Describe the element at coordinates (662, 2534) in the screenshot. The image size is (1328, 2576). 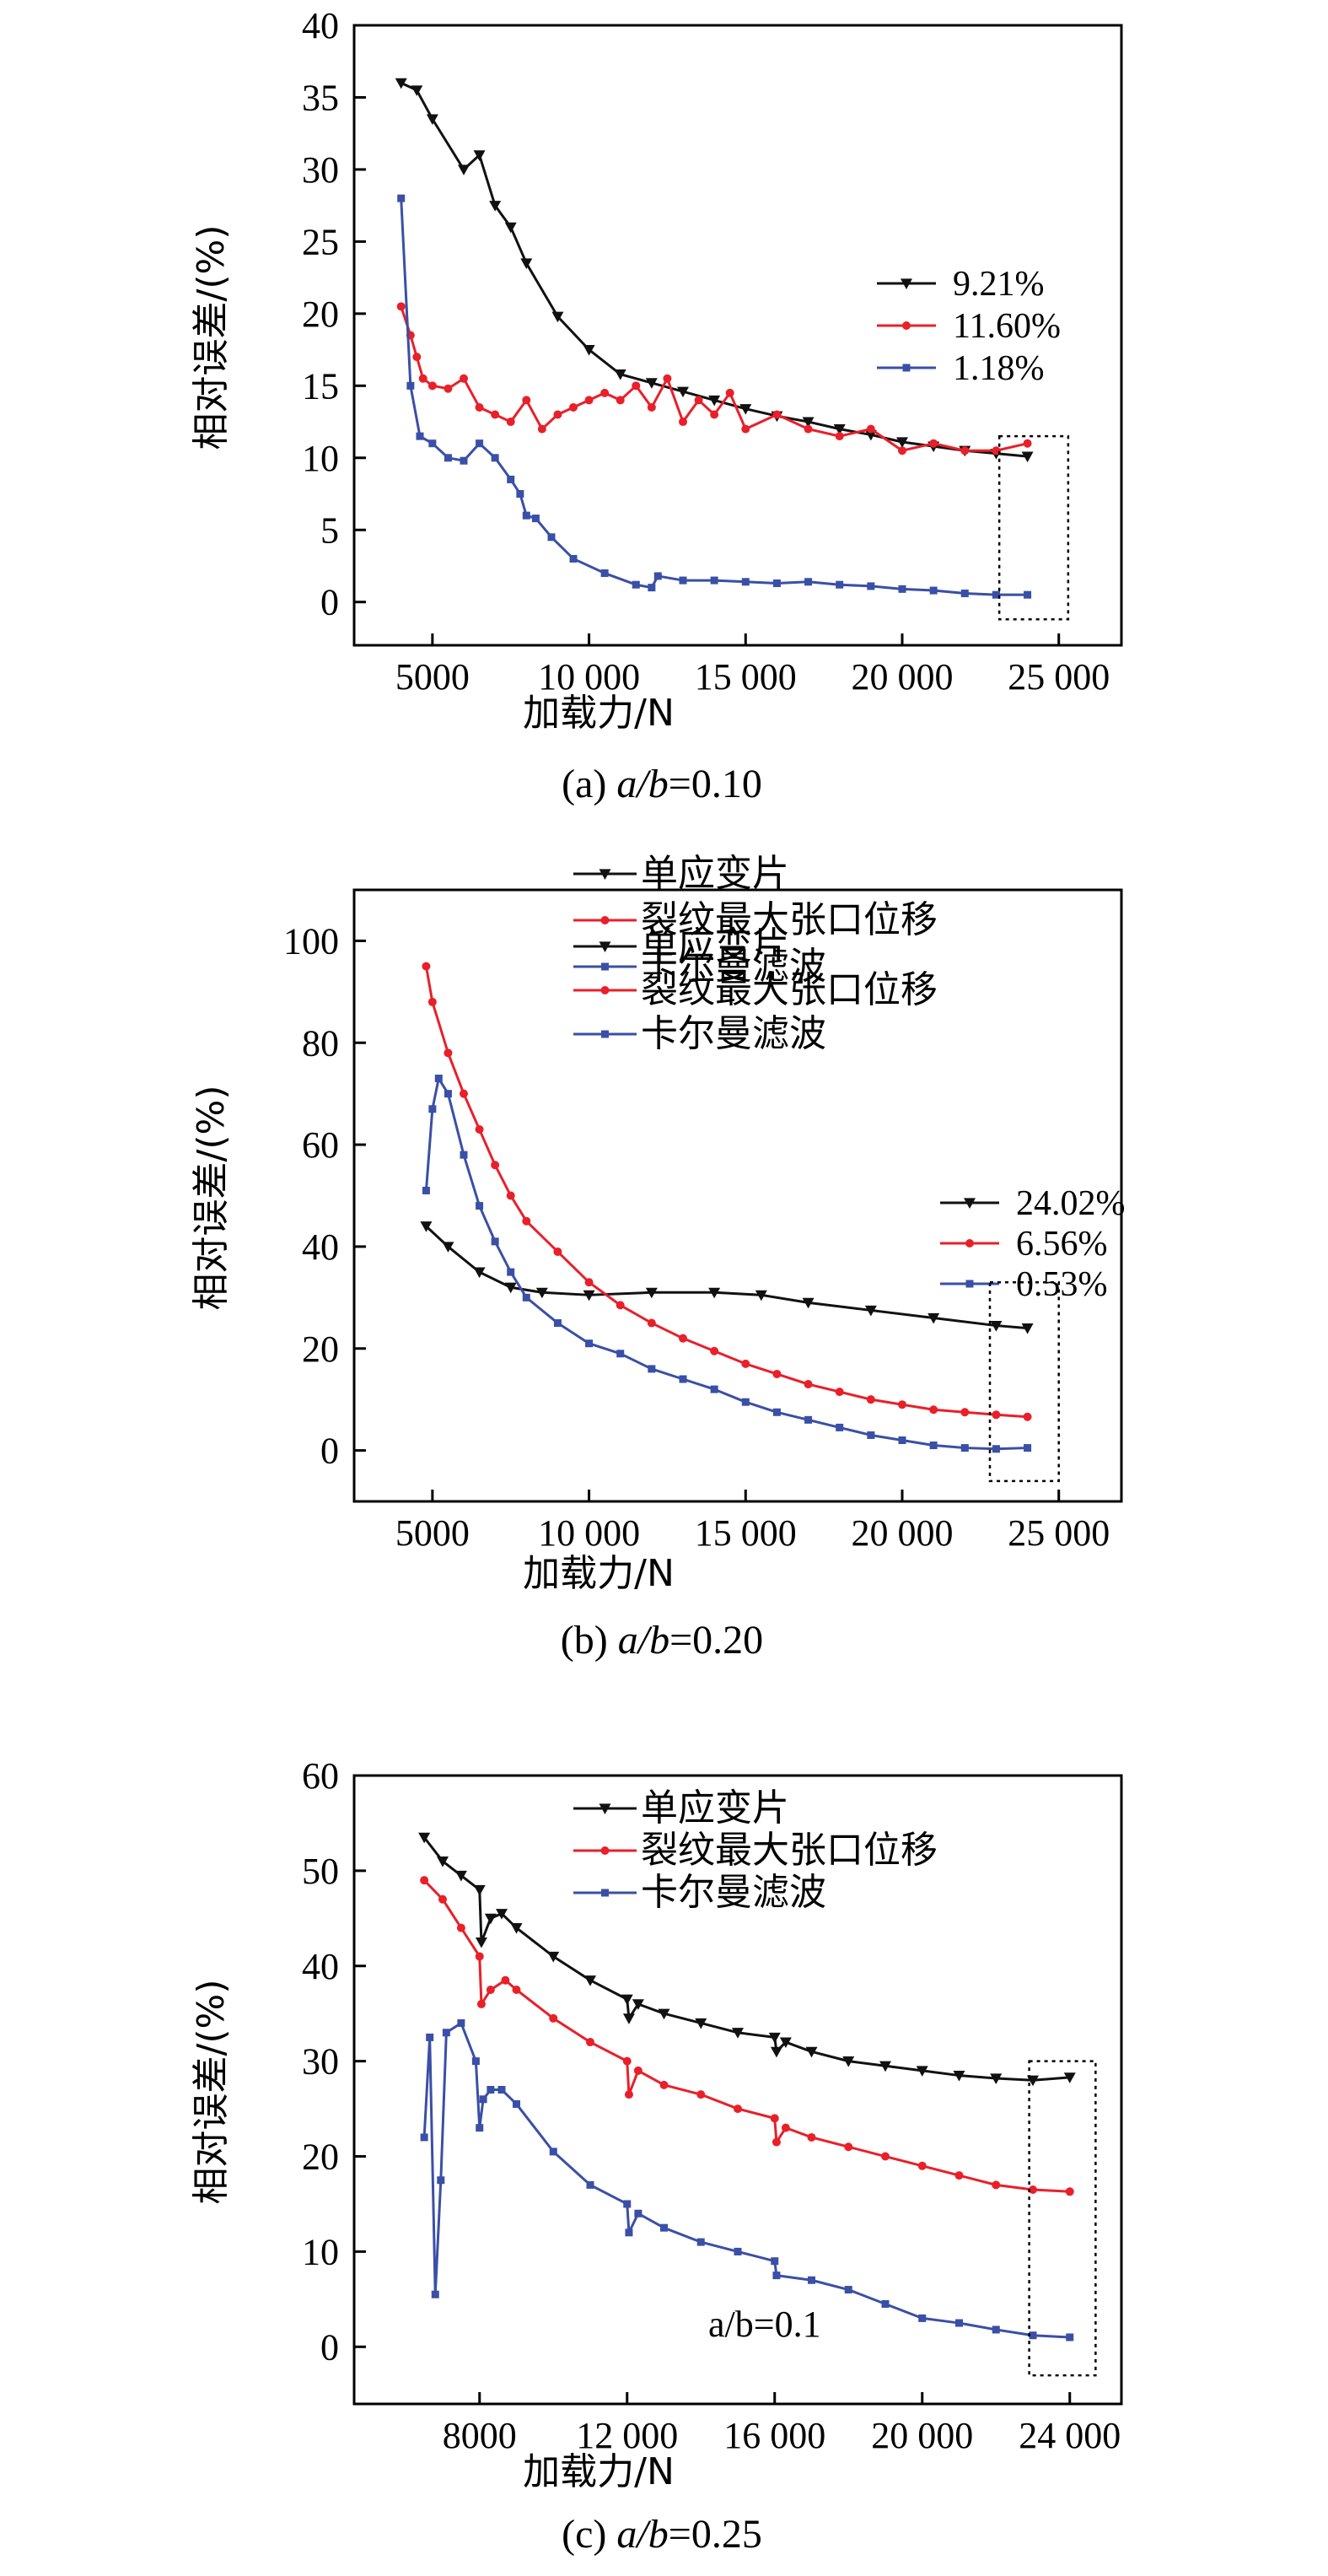
I see `panel-caption: (c) a/b=0.25` at that location.